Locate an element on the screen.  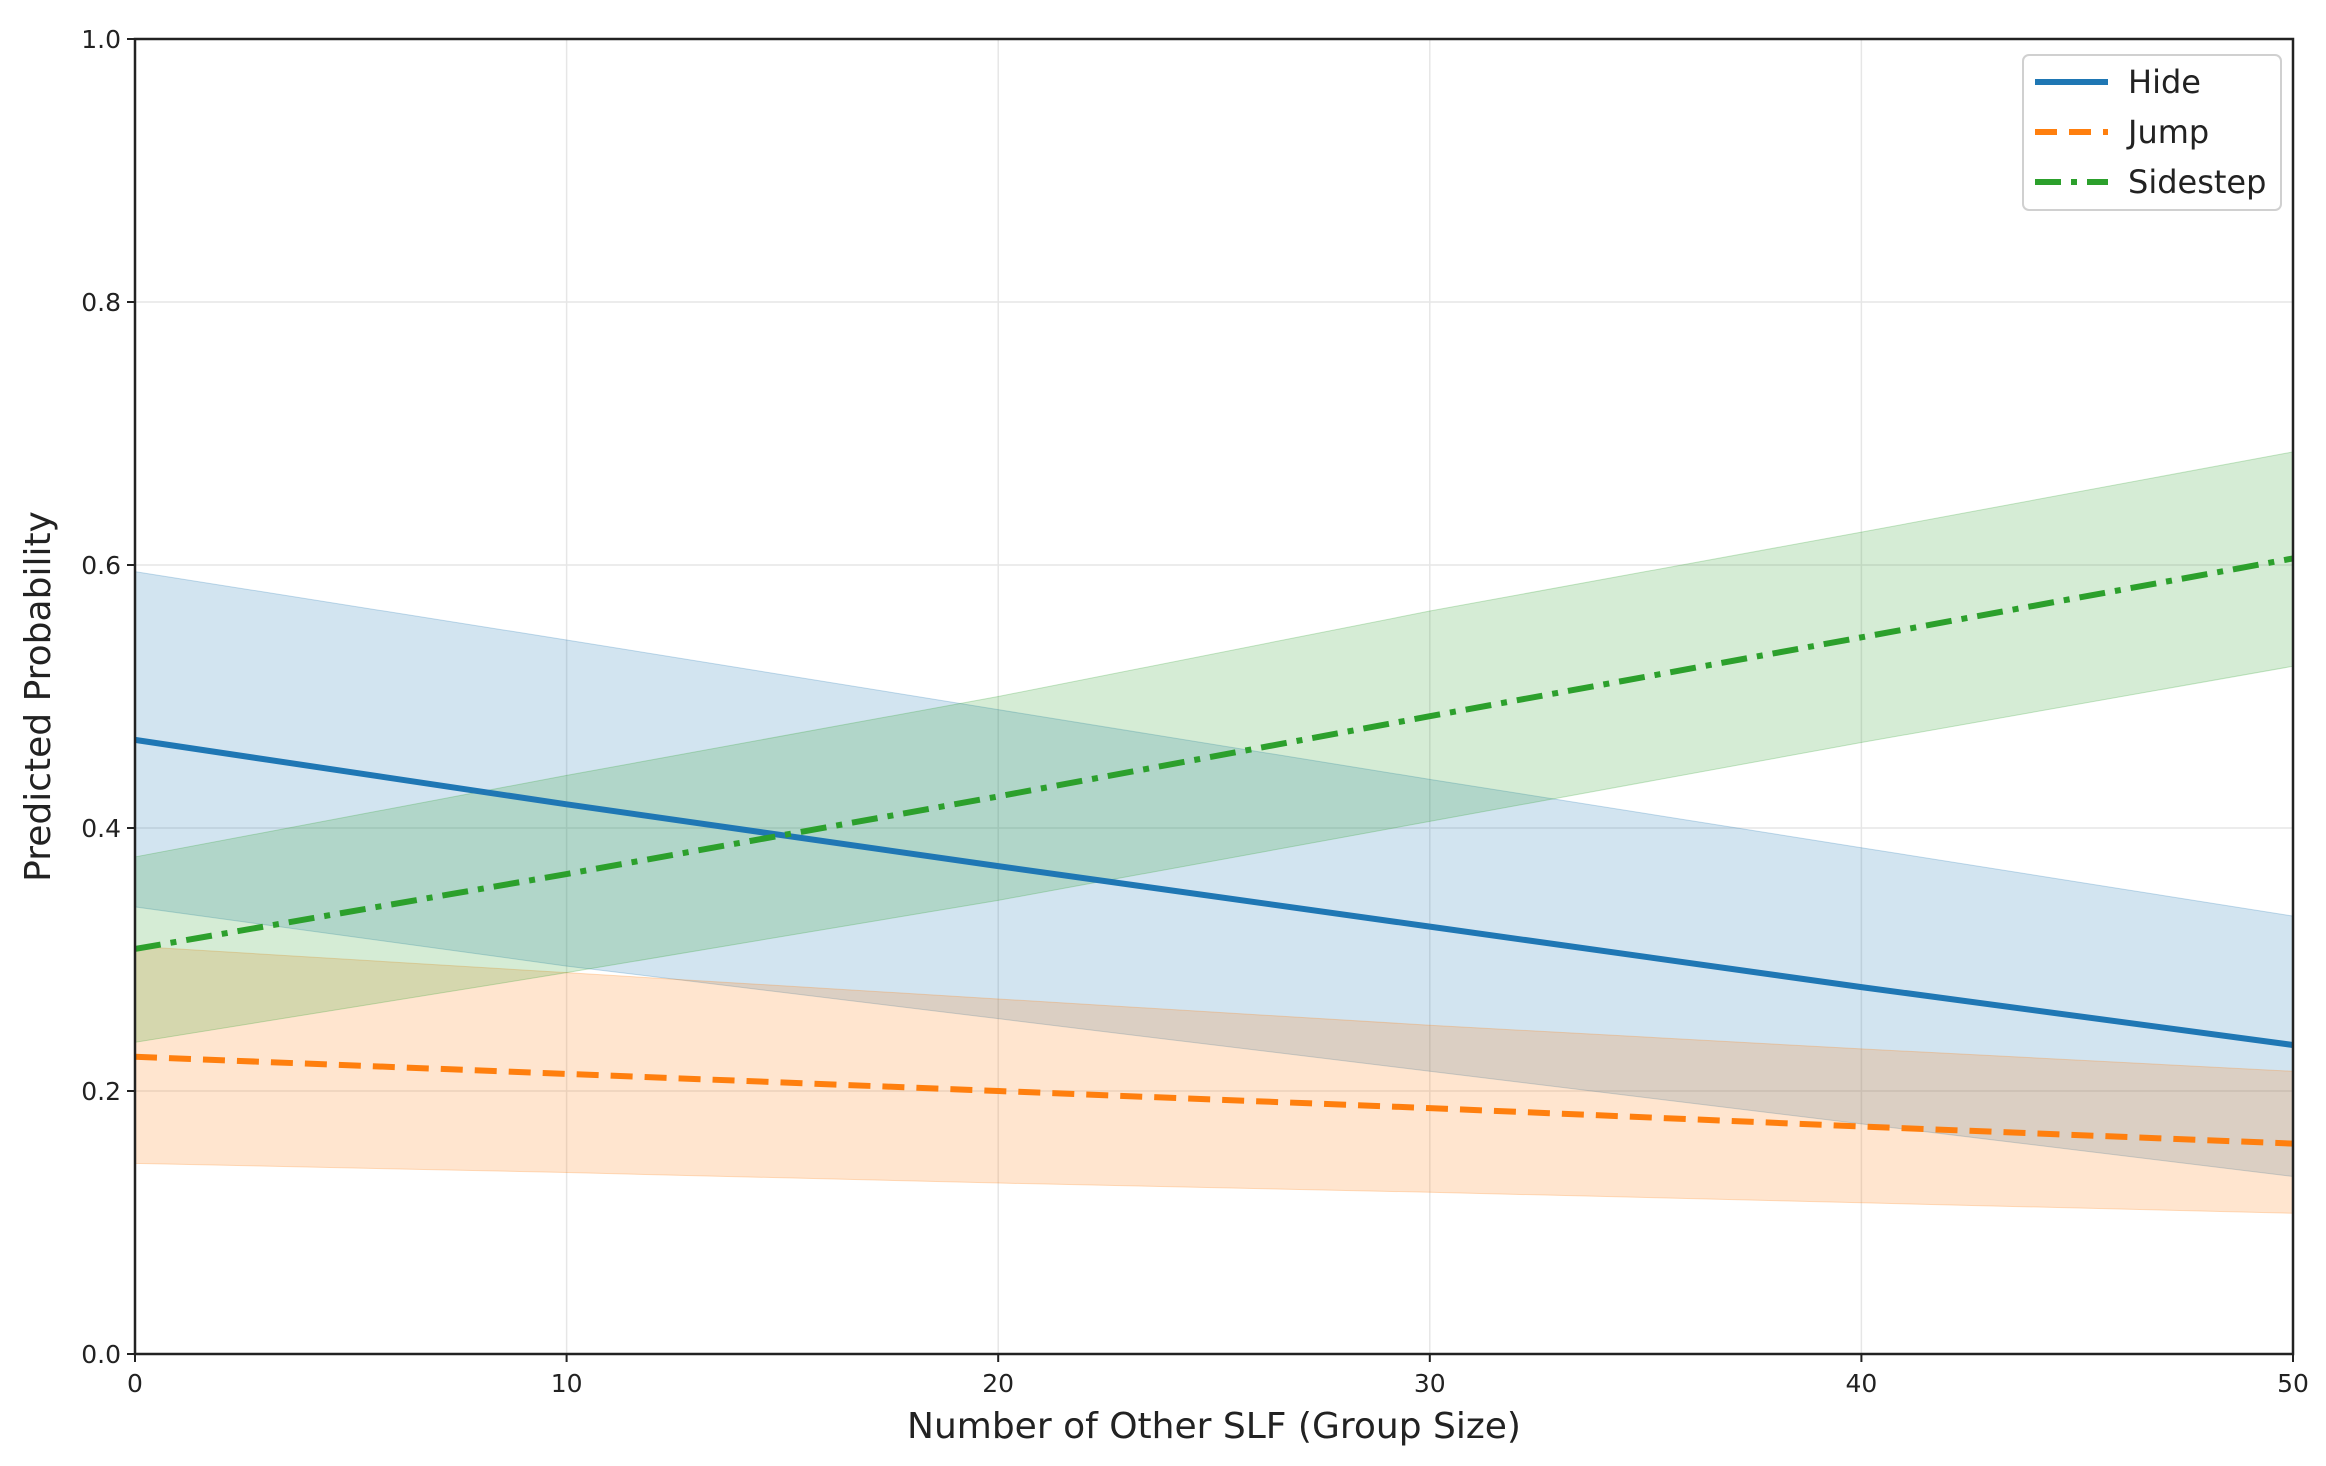
legend: Hide Jump Sidestep is located at coordinates (2152, 132).